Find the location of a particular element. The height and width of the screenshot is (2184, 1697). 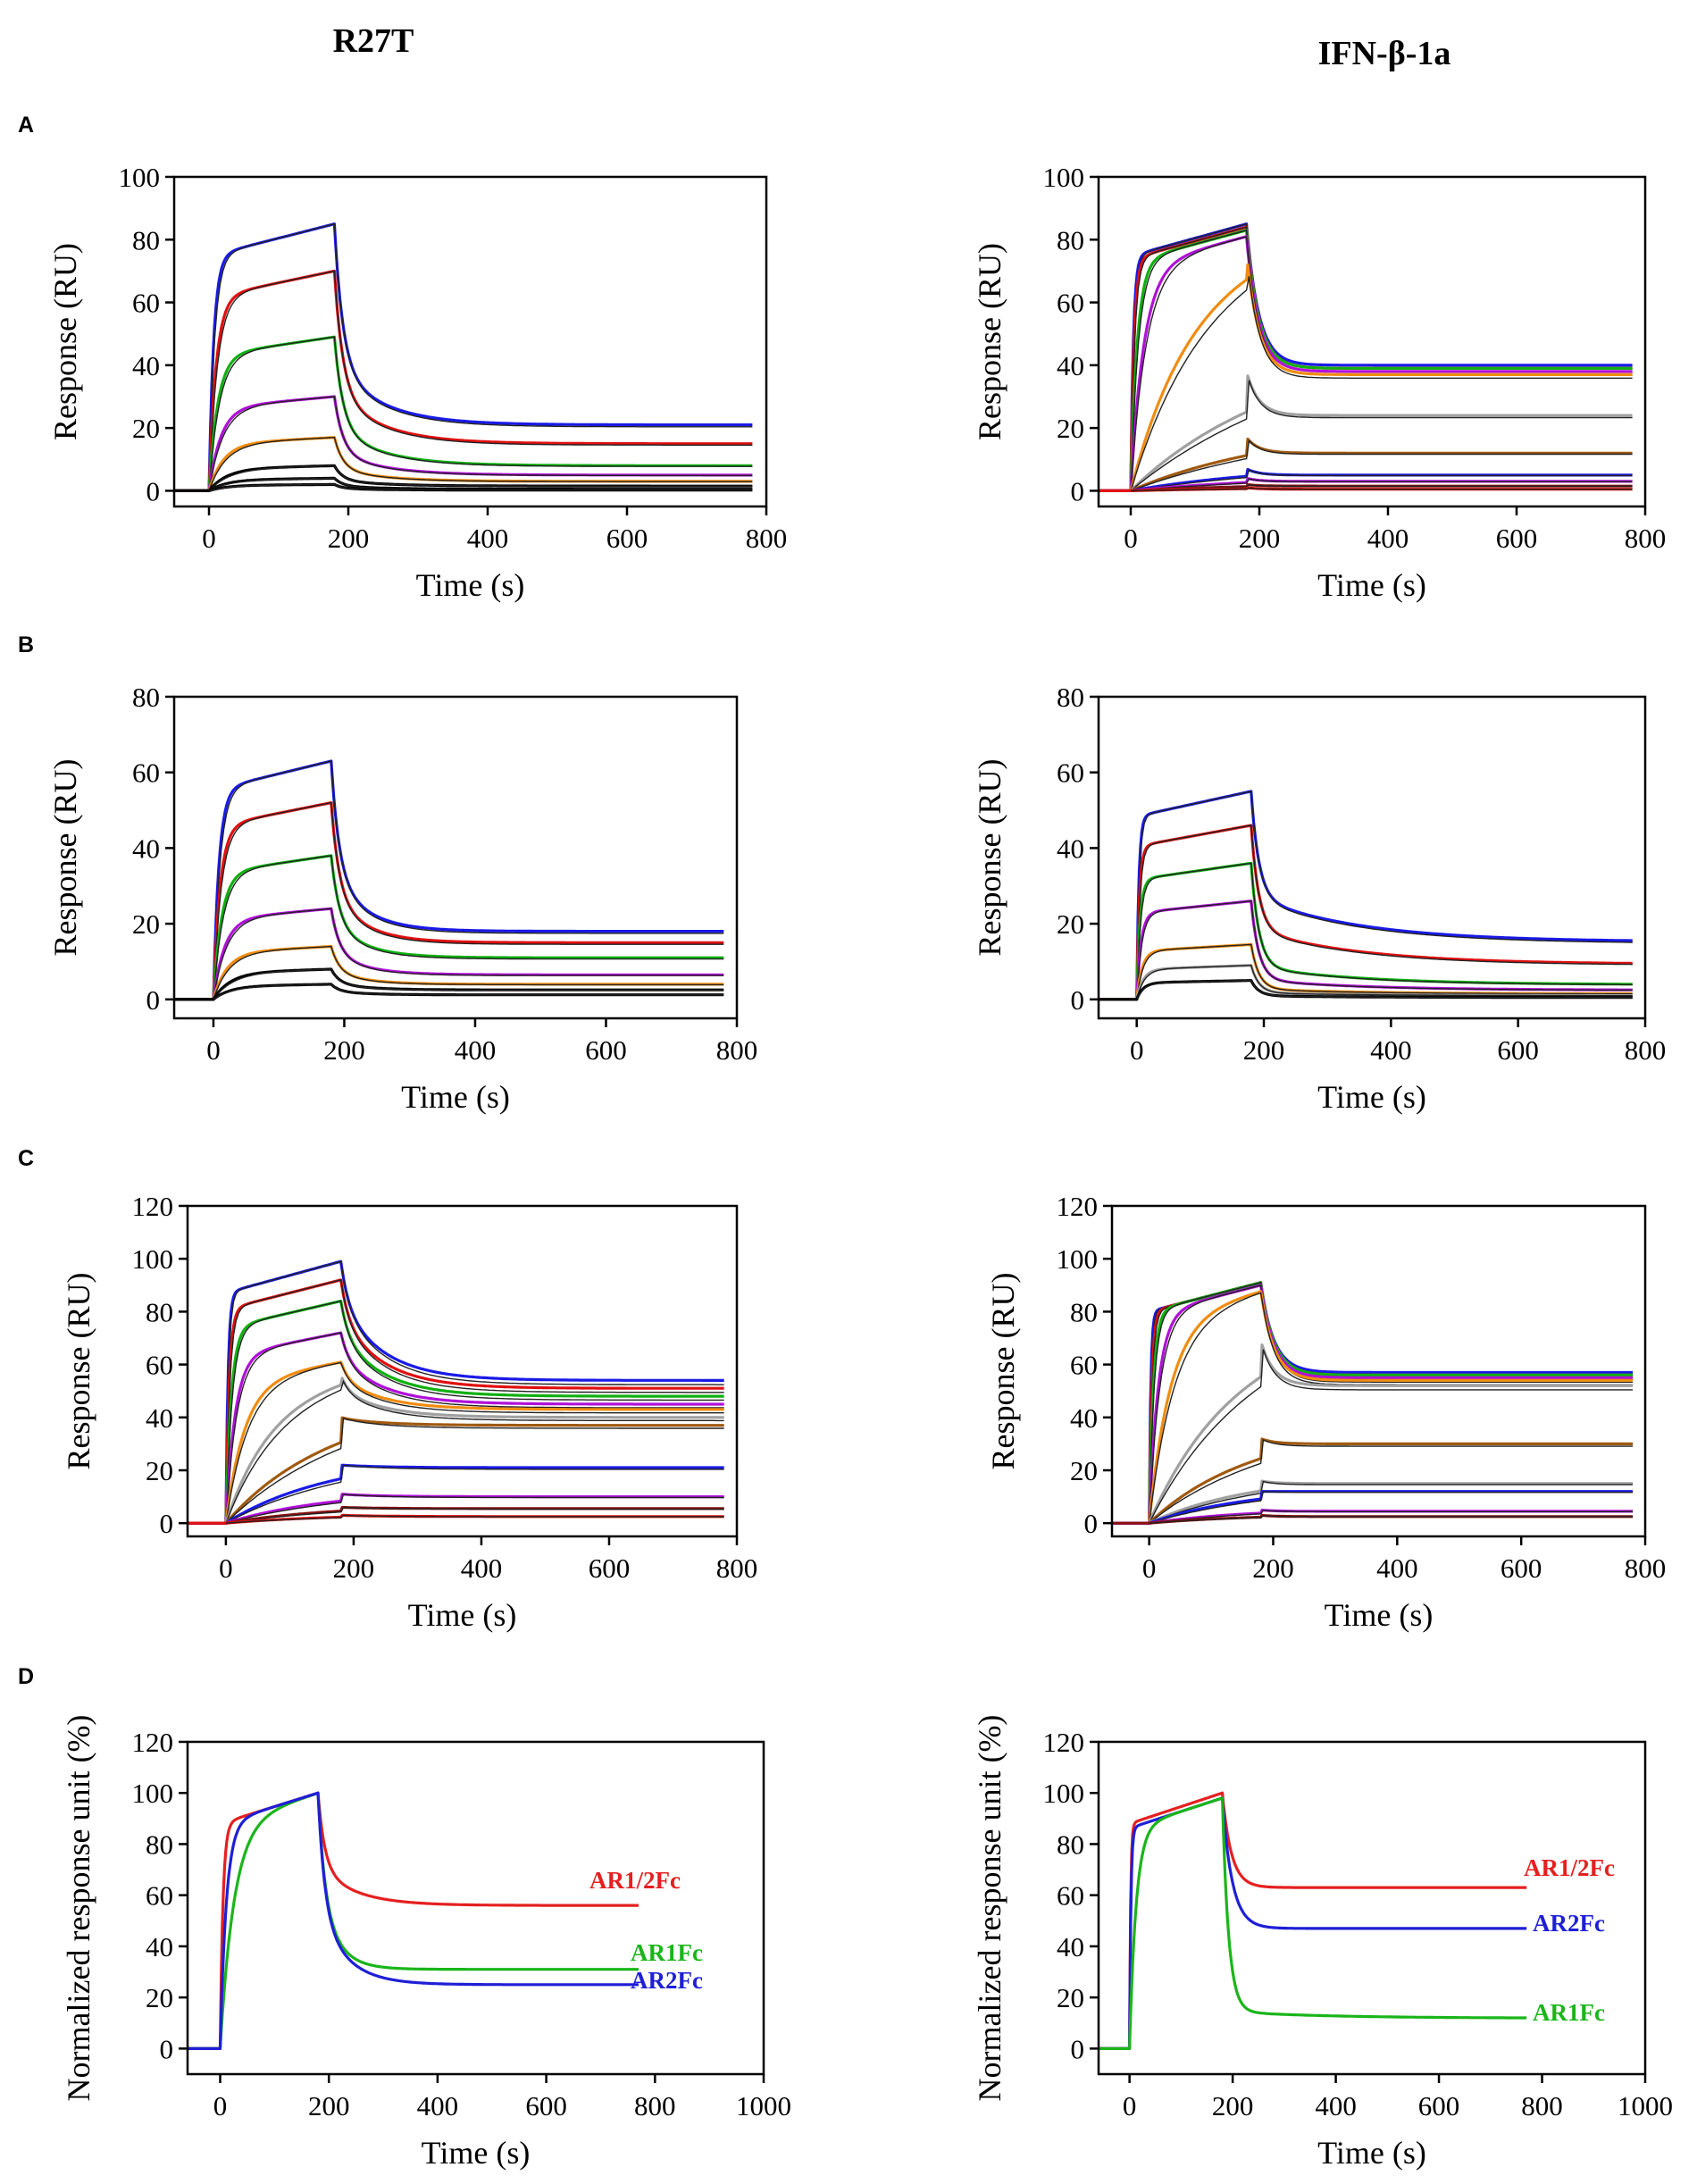

y-tick-label: 120 is located at coordinates (153, 1742).